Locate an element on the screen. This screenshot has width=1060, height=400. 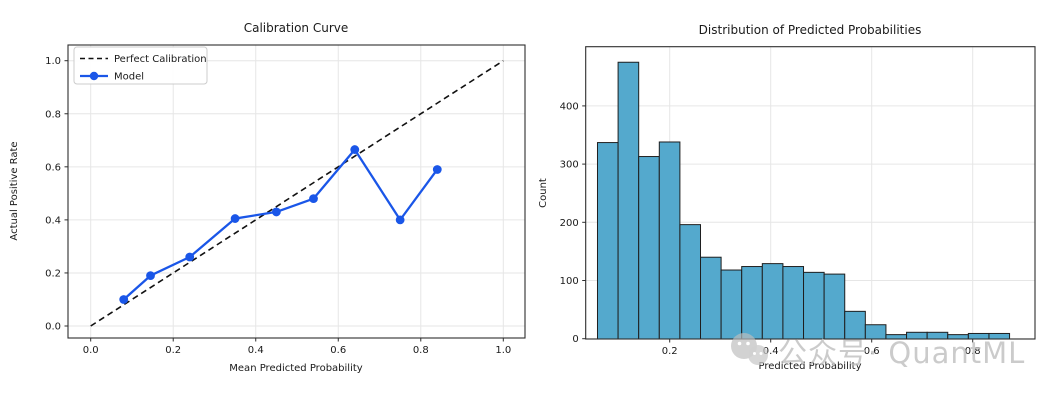
y-tick-label: 100 is located at coordinates (569, 281).